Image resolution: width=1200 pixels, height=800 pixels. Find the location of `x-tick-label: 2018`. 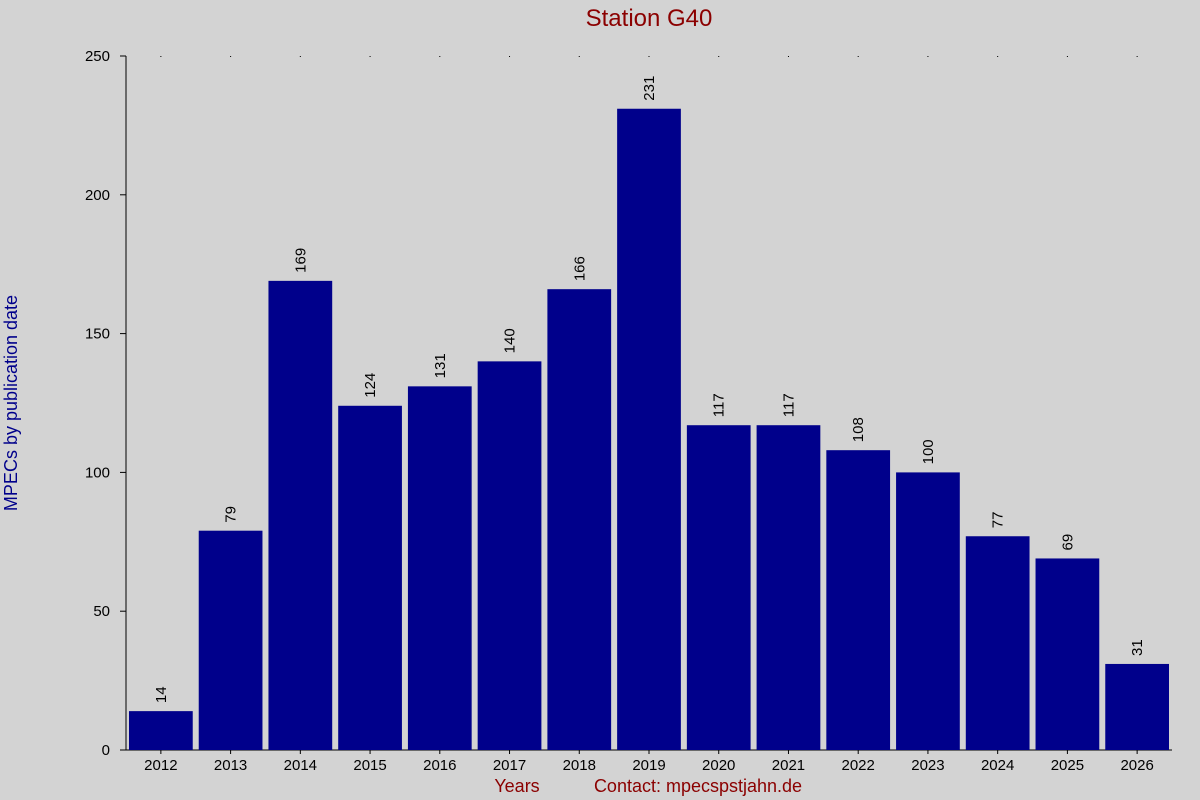

x-tick-label: 2018 is located at coordinates (579, 765).